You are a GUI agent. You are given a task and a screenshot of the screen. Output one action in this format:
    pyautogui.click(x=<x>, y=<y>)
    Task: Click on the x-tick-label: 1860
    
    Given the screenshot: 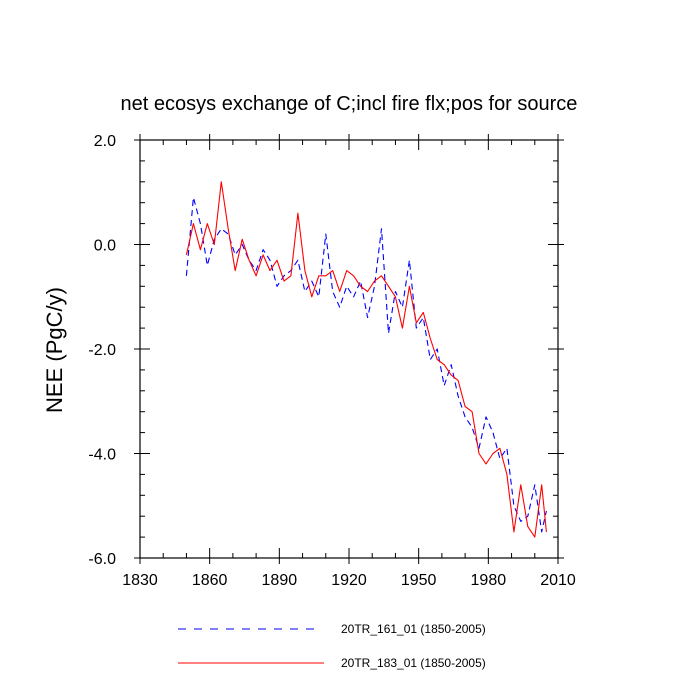 What is the action you would take?
    pyautogui.click(x=210, y=580)
    